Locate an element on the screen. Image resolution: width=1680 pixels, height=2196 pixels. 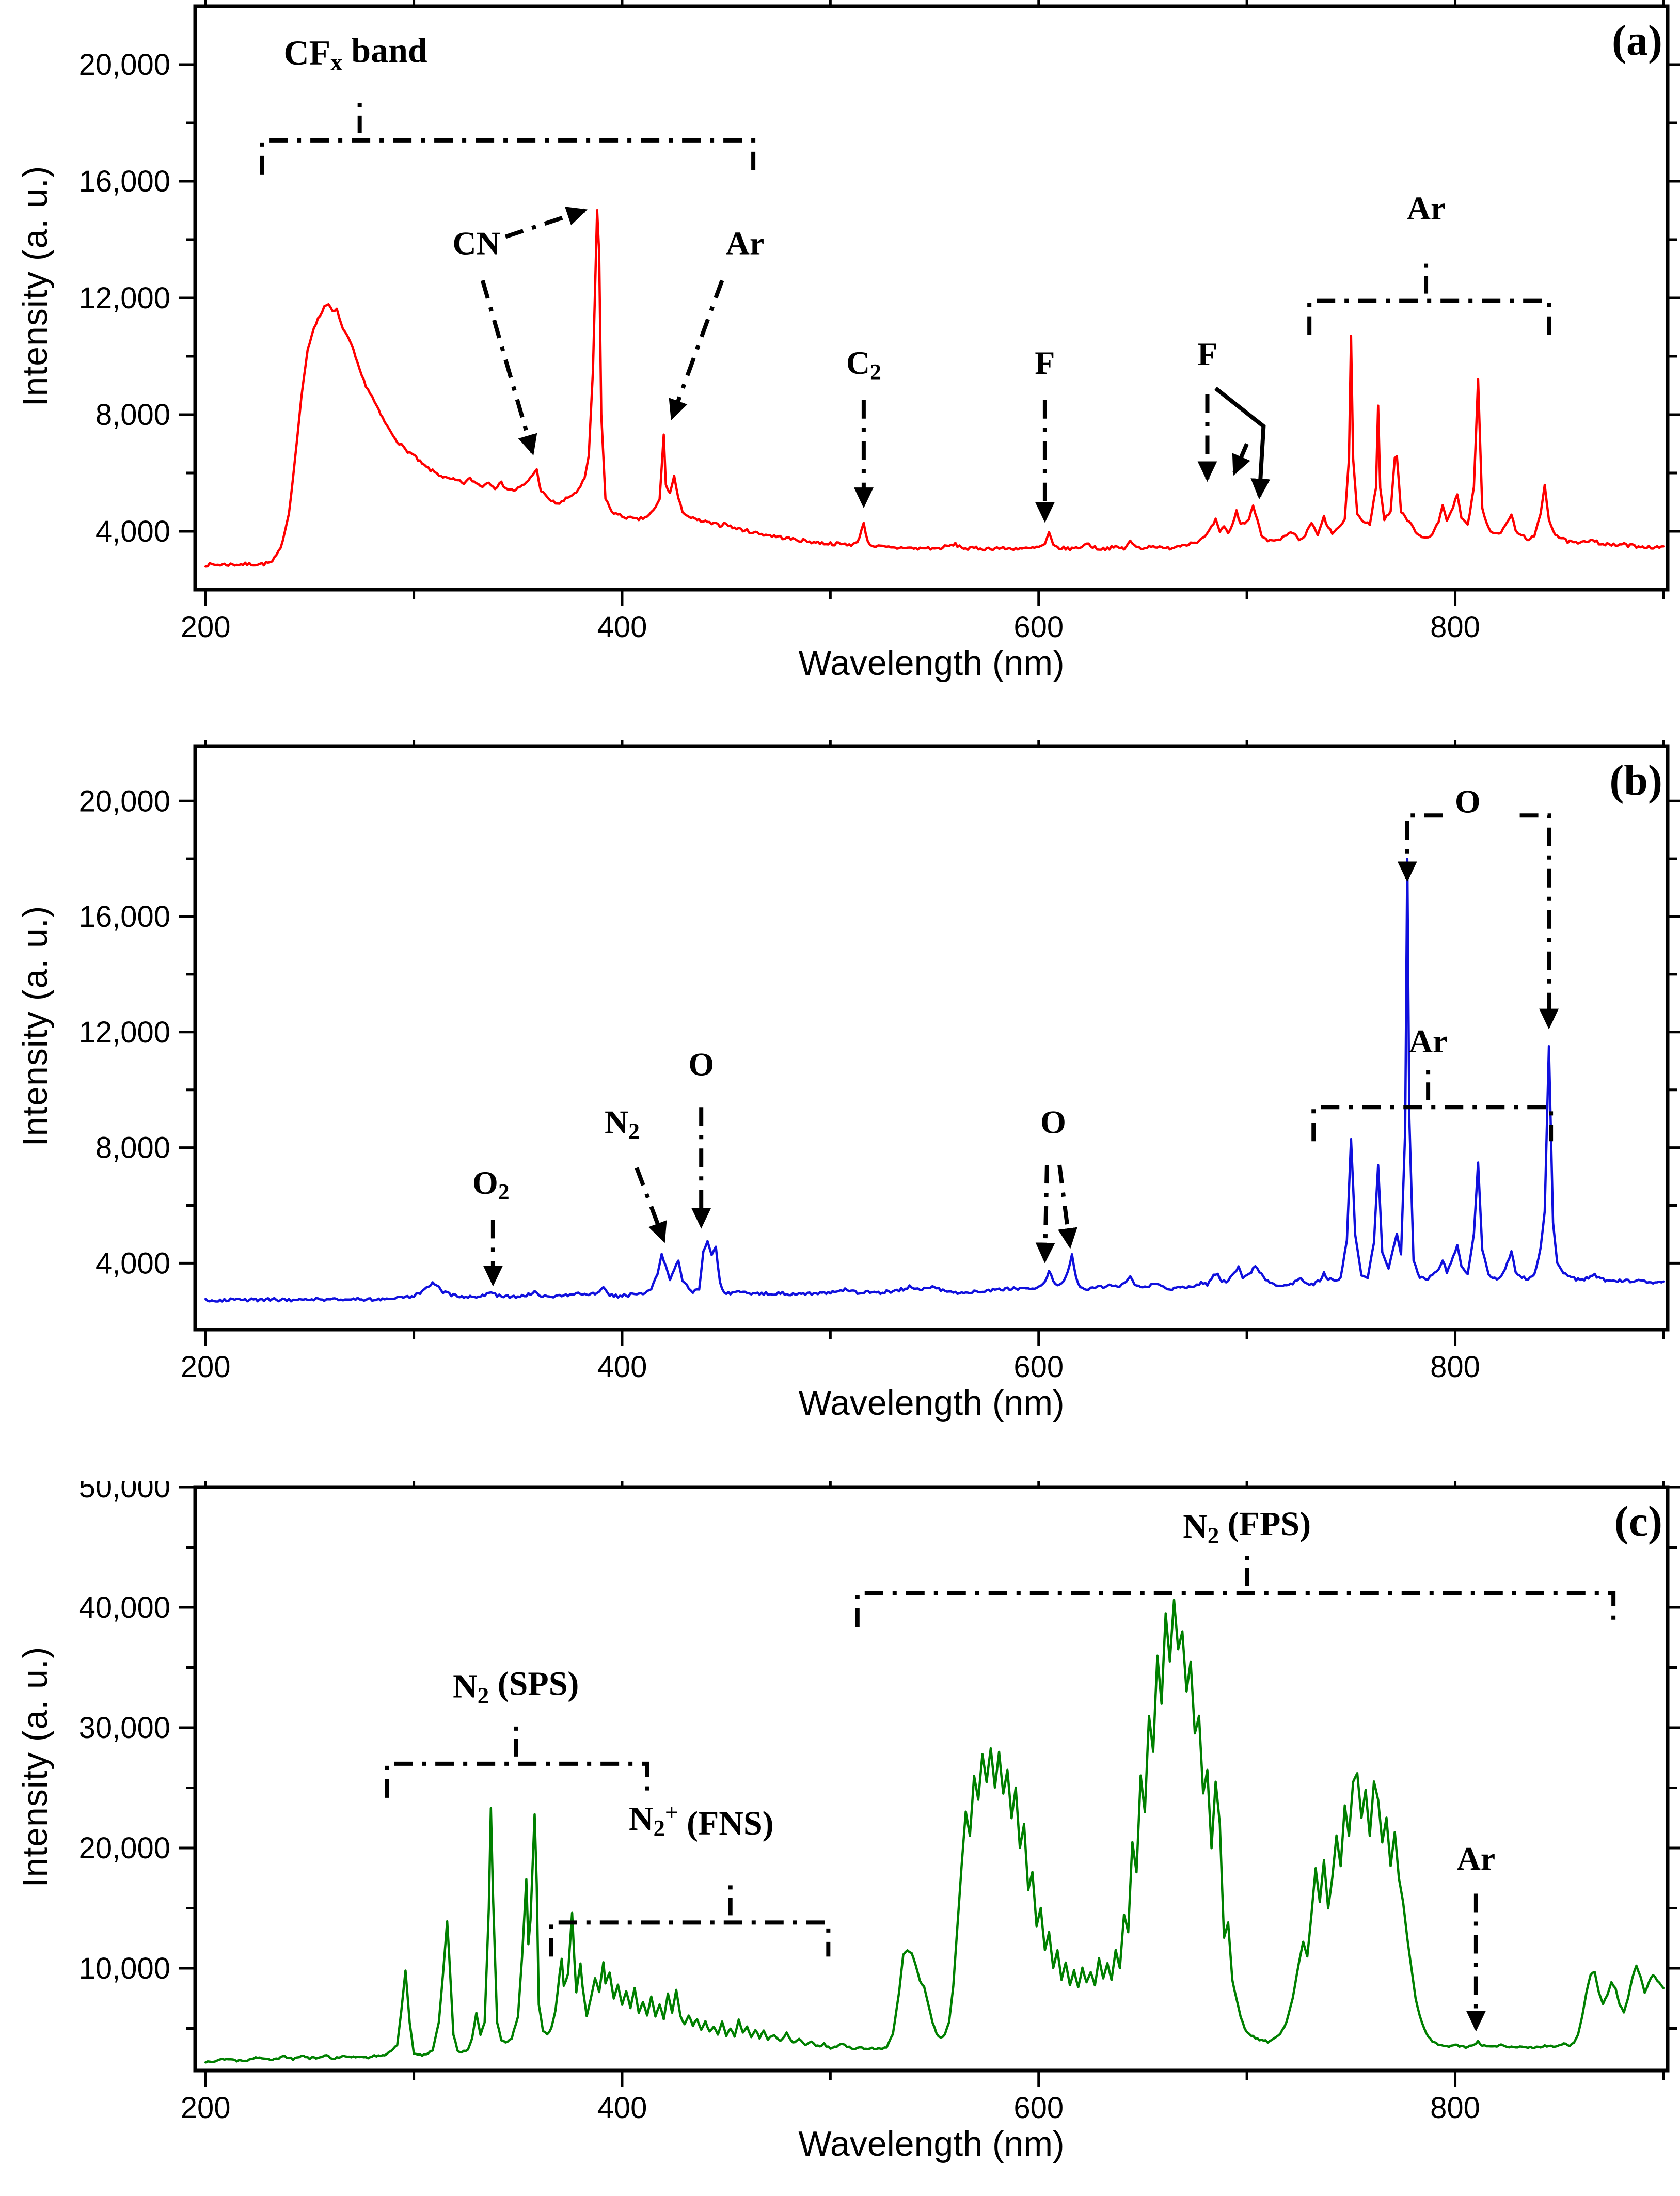
n2-sps-bracket is located at coordinates (517, 1779).